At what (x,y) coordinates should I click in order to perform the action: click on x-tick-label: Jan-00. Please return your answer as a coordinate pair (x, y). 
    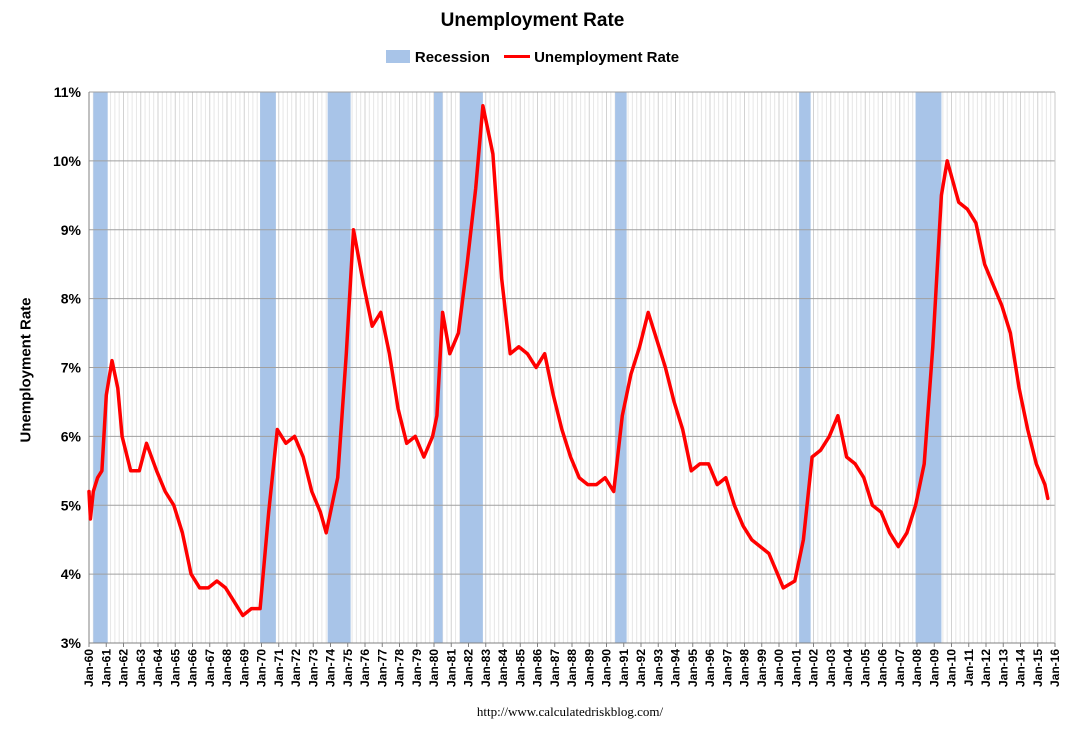
    Looking at the image, I should click on (779, 668).